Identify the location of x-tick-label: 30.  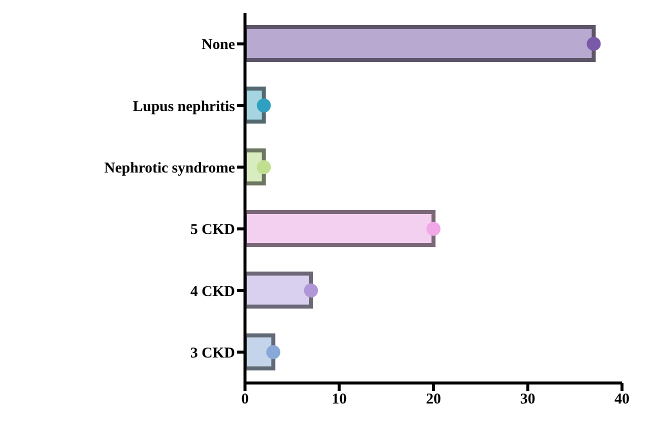
(528, 400).